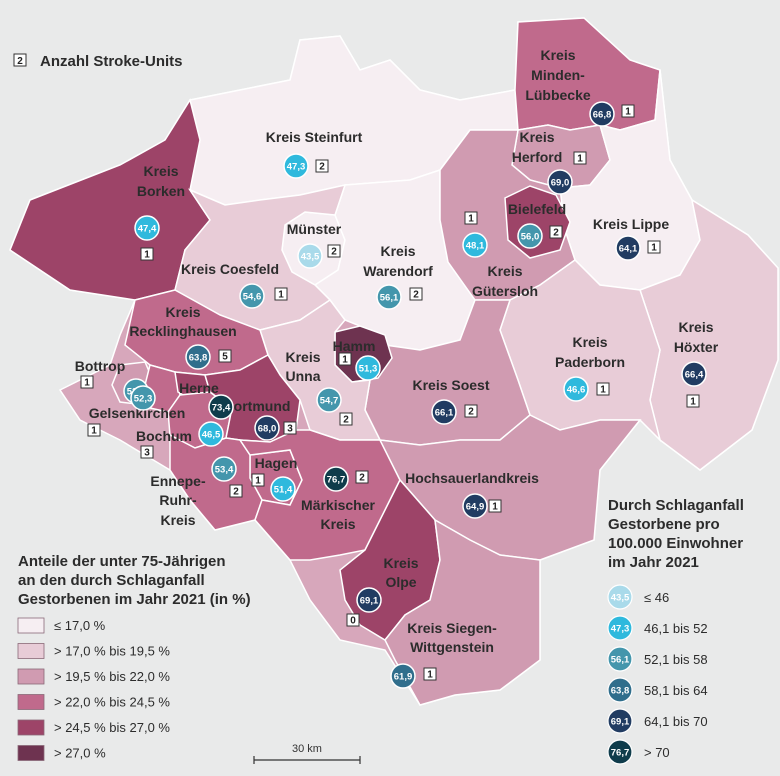 Image resolution: width=780 pixels, height=776 pixels. I want to click on death-rate-value-kreis-minden-luebbecke: 66,8, so click(602, 115).